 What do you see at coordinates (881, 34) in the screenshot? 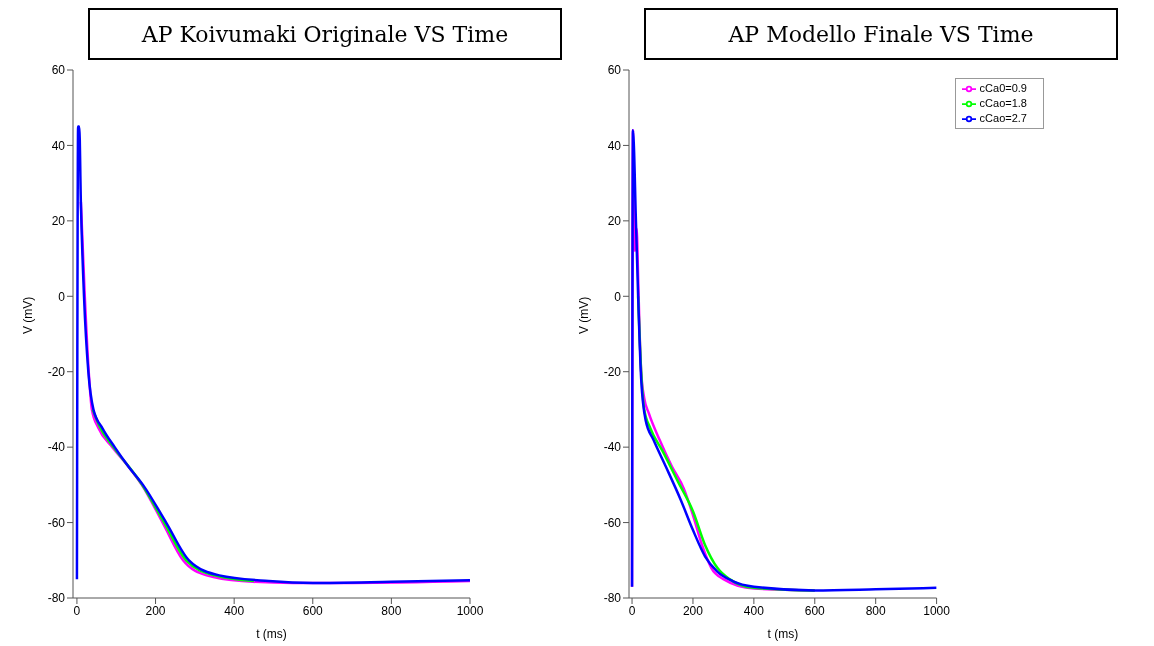
I see `chart-title: AP Modello Finale VS Time` at bounding box center [881, 34].